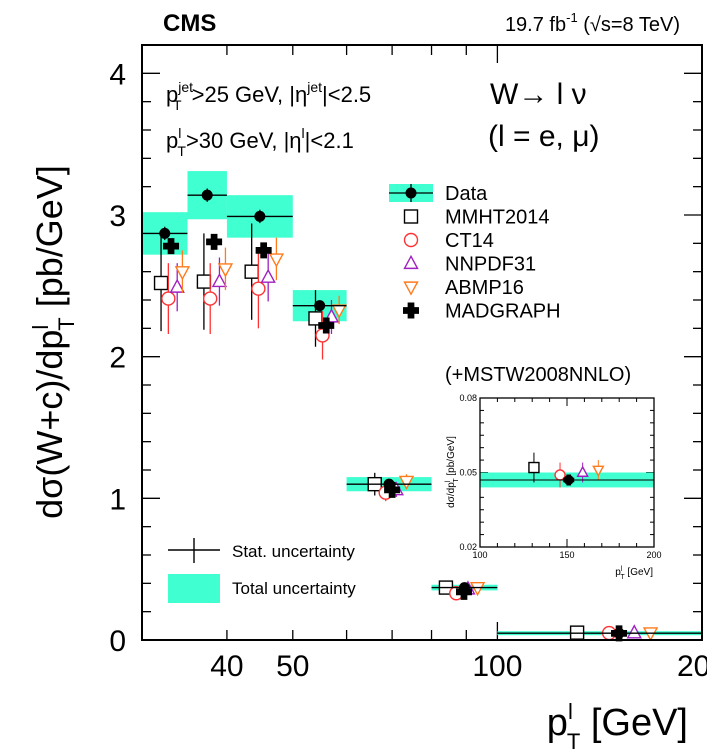  What do you see at coordinates (262, 570) in the screenshot?
I see `uncertainty-legend: Stat. uncertainty Total uncertainty` at bounding box center [262, 570].